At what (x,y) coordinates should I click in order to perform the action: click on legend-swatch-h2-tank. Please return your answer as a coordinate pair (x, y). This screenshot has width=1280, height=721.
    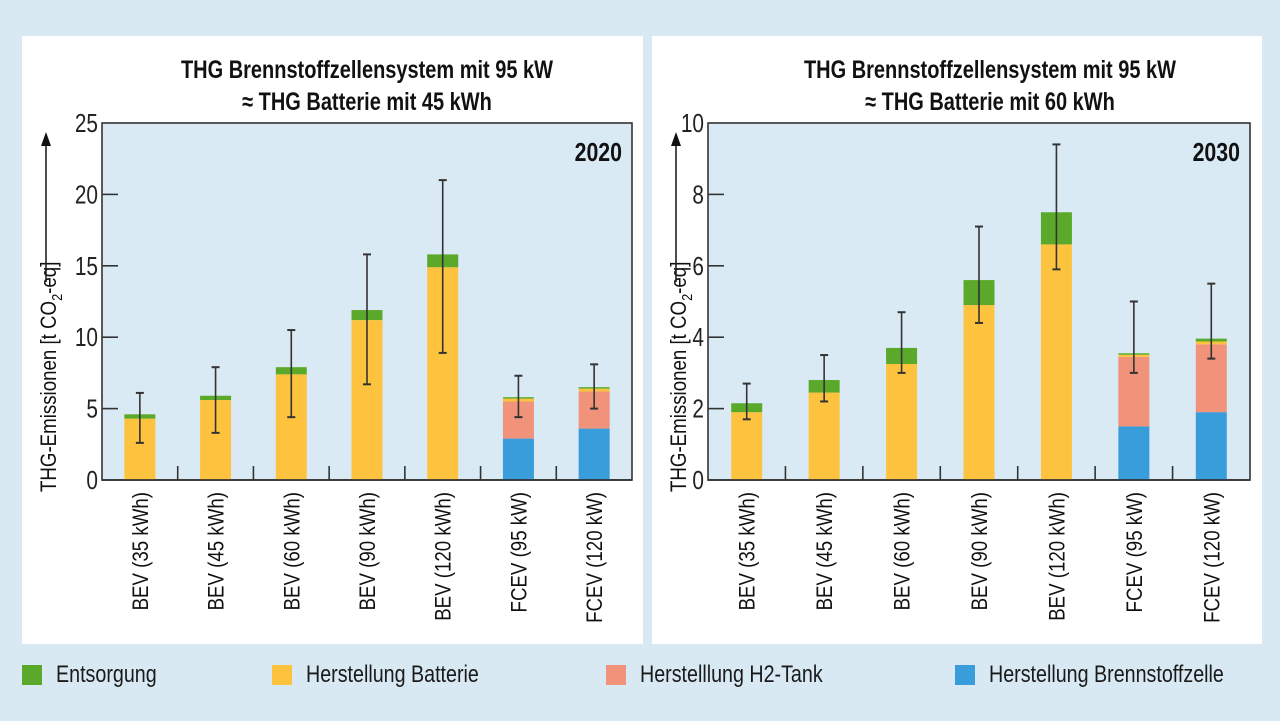
    Looking at the image, I should click on (616, 675).